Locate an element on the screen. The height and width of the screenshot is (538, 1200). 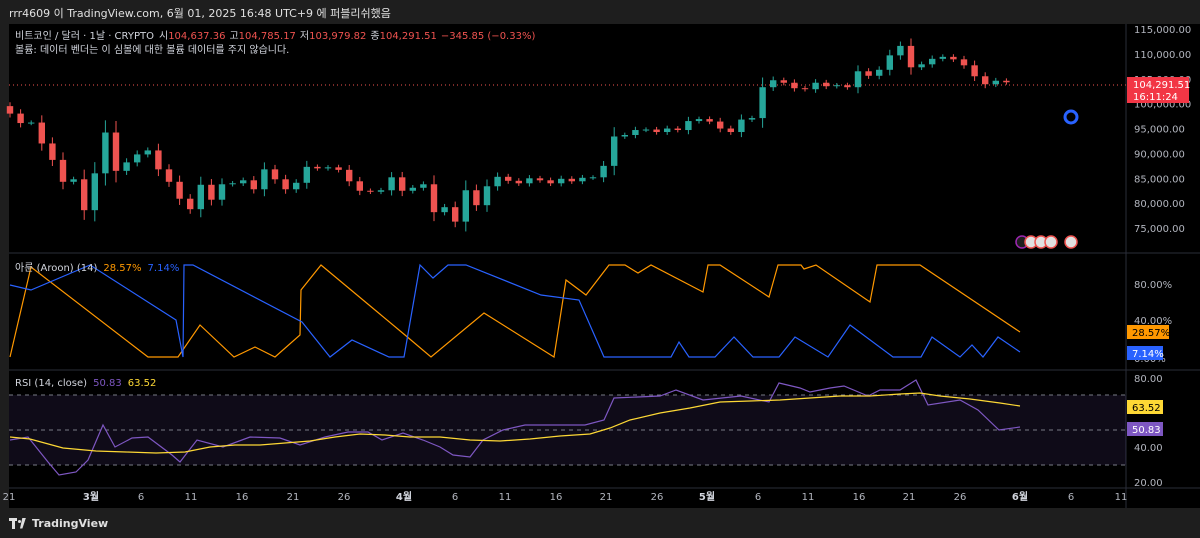
aroon-down-badge-text: 7.14% is located at coordinates (1148, 354).